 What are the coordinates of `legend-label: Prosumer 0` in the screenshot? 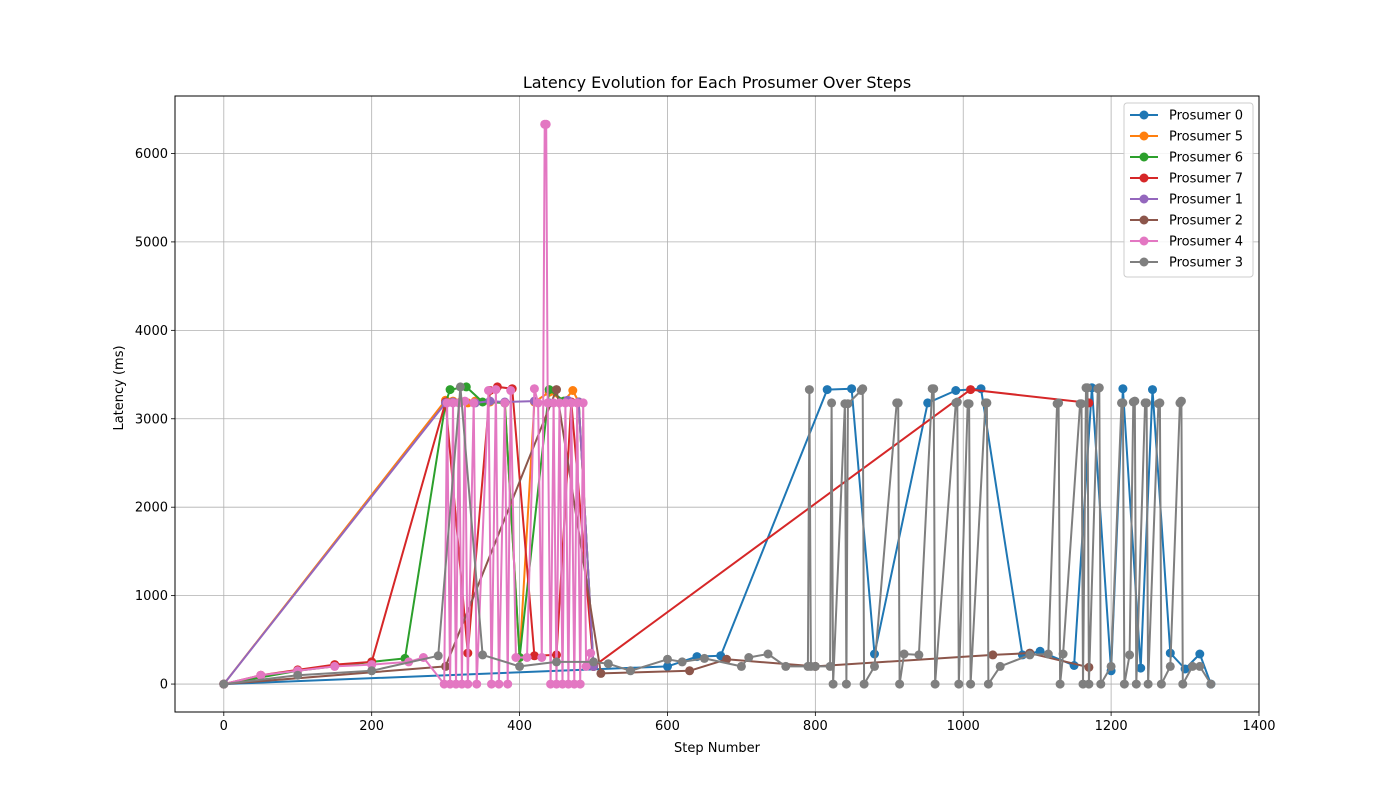 It's located at (1206, 116).